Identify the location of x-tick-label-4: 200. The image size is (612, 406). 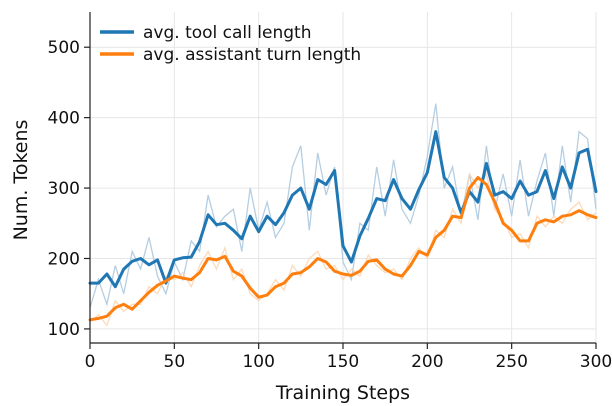
(427, 362).